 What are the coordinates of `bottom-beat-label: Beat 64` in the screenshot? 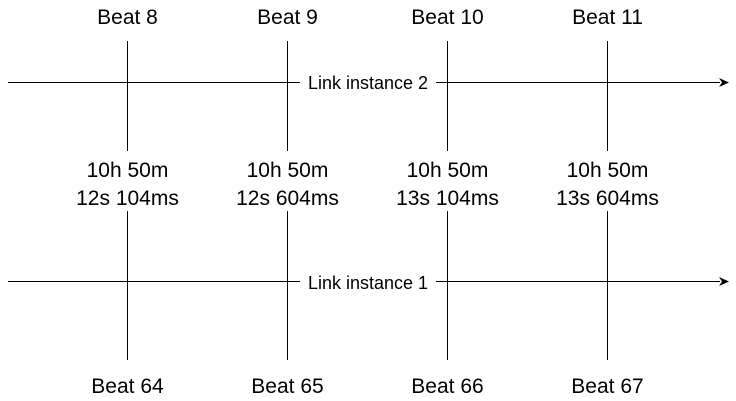 It's located at (127, 386).